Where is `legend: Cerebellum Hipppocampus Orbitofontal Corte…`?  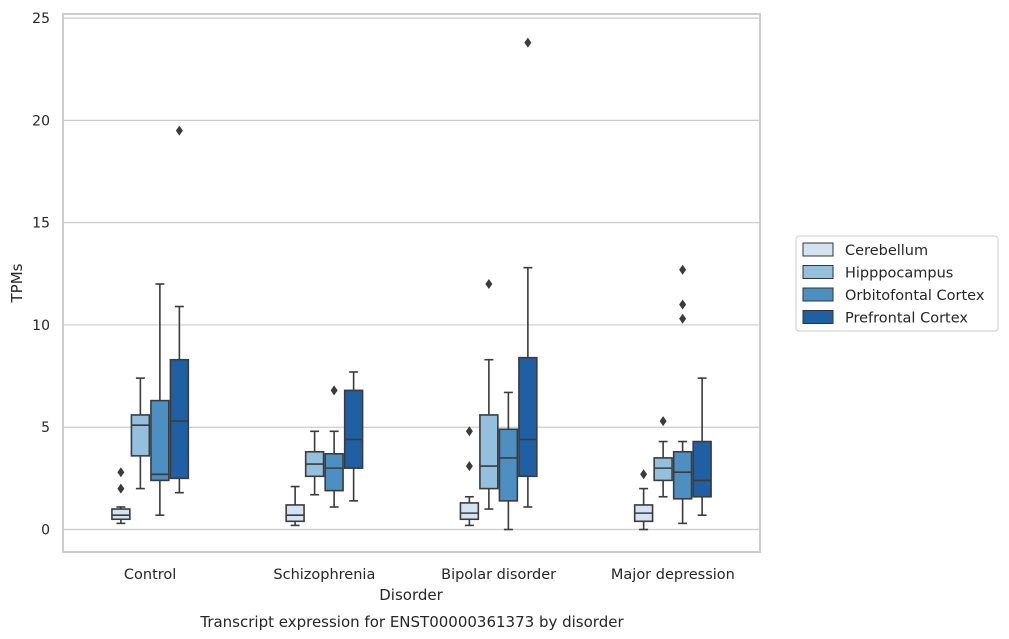
legend: Cerebellum Hipppocampus Orbitofontal Corte… is located at coordinates (897, 283).